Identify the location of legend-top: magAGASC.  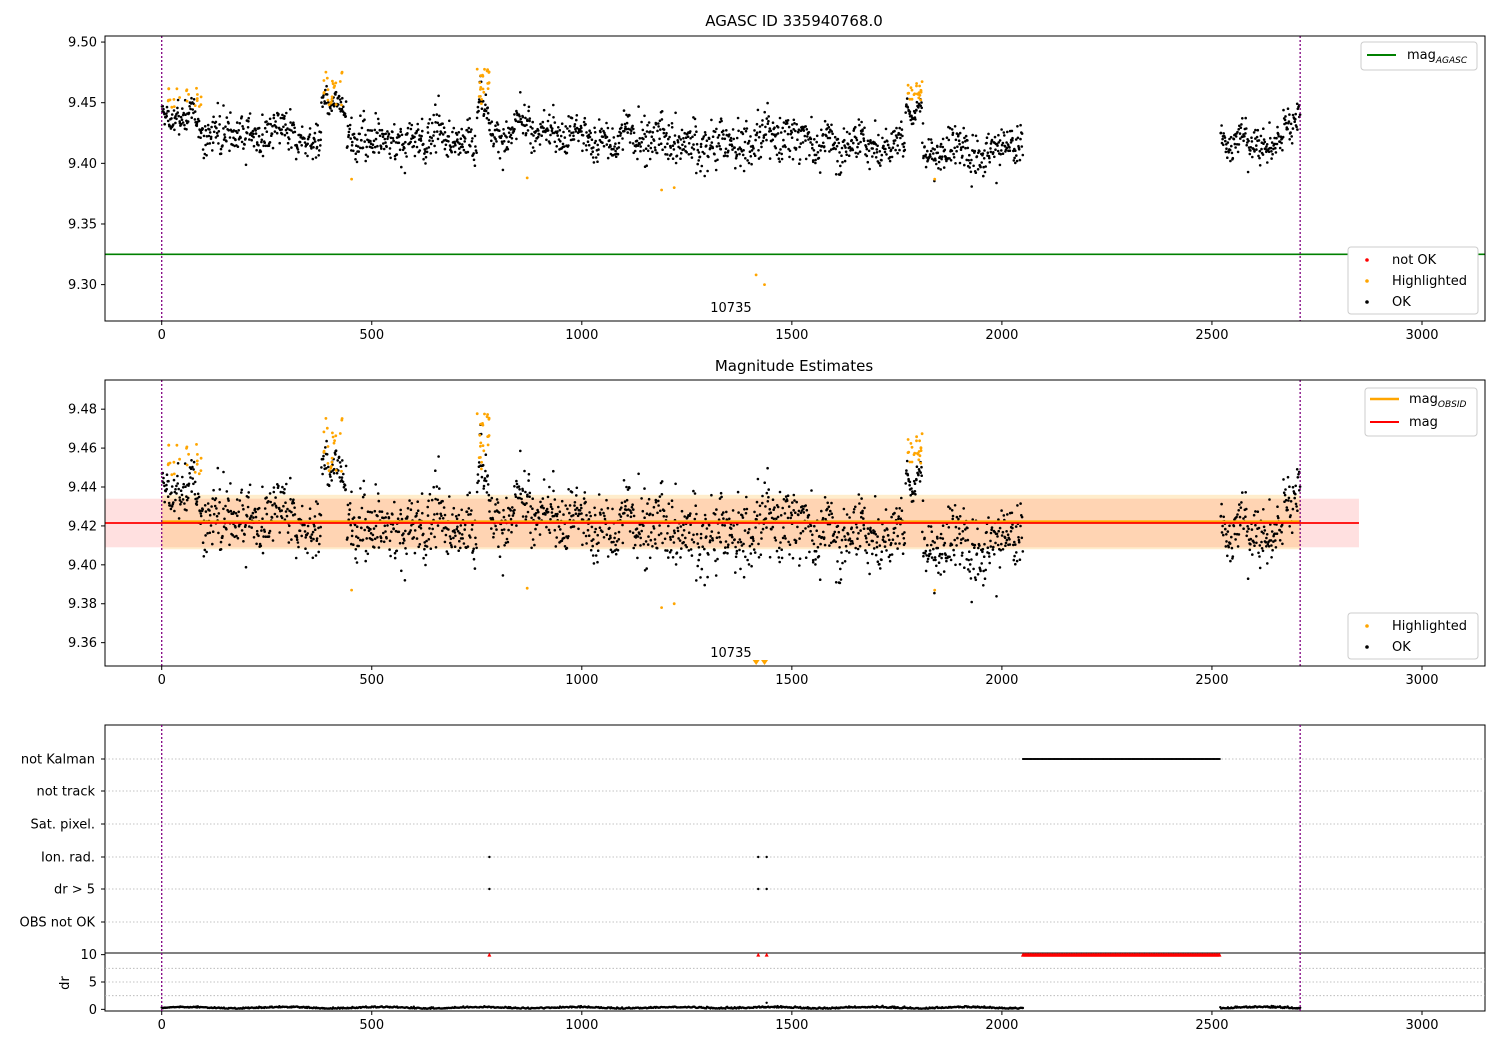
(1419, 56).